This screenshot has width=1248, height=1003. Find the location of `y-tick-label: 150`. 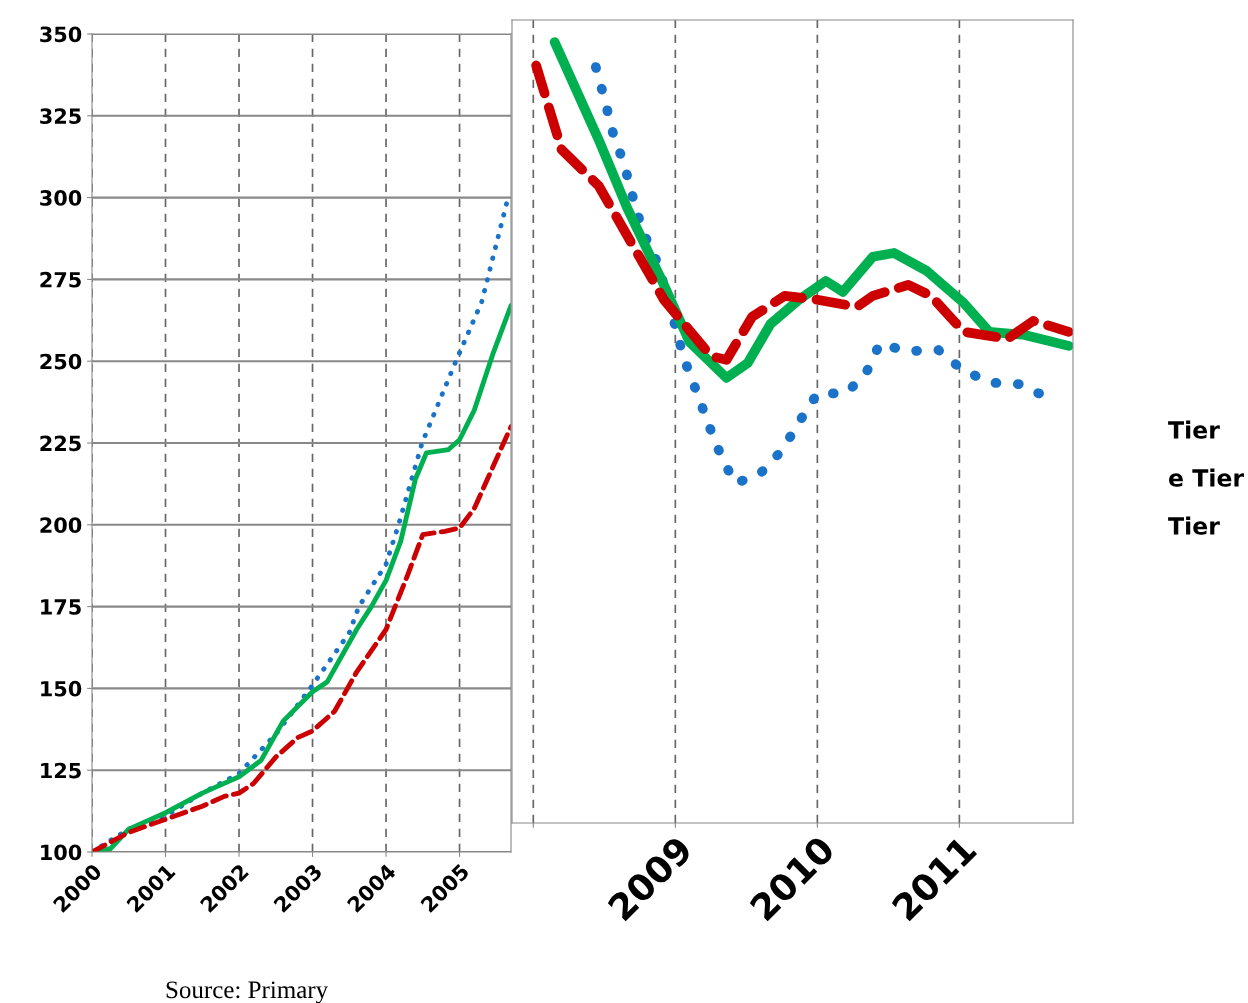

y-tick-label: 150 is located at coordinates (61, 688).